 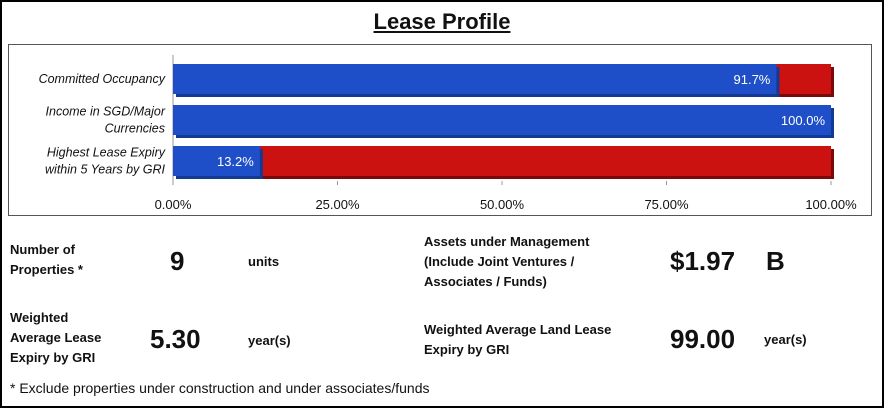 I want to click on category-label: within 5 Years by GRI, so click(x=105, y=170).